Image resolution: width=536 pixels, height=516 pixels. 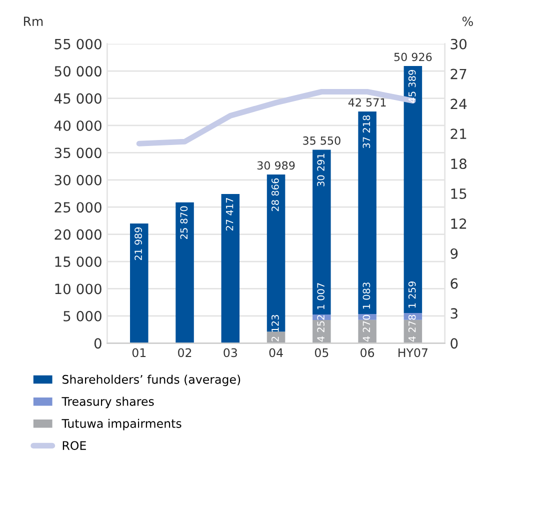 I want to click on y2-tick-label: 18, so click(x=458, y=164).